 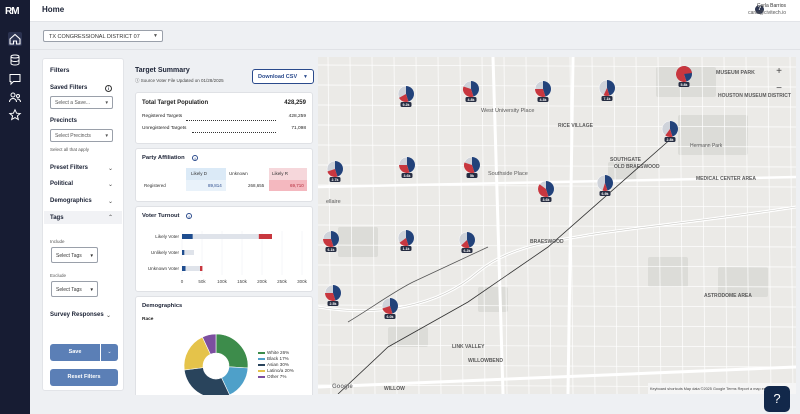 What do you see at coordinates (232, 351) in the screenshot?
I see `donut-slice` at bounding box center [232, 351].